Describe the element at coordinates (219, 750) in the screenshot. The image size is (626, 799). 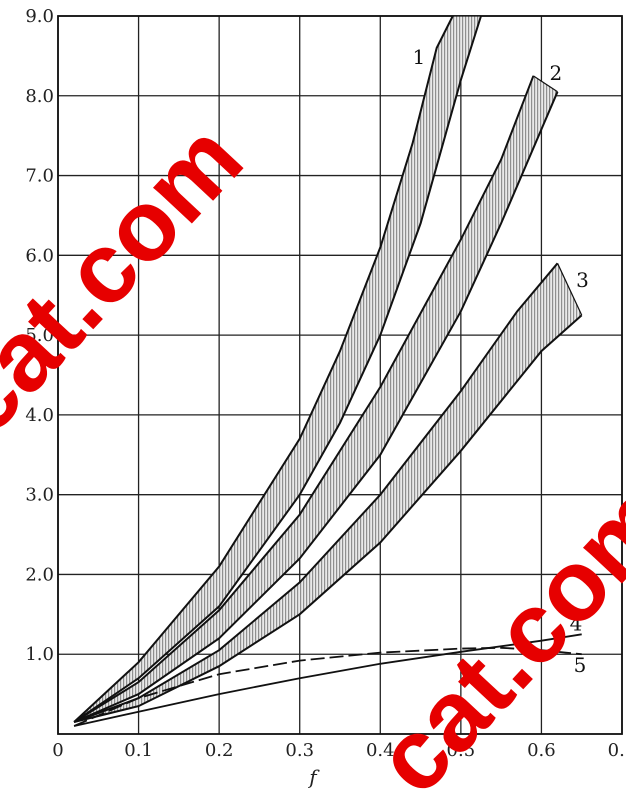
I see `x-tick-label-2: 0.2` at that location.